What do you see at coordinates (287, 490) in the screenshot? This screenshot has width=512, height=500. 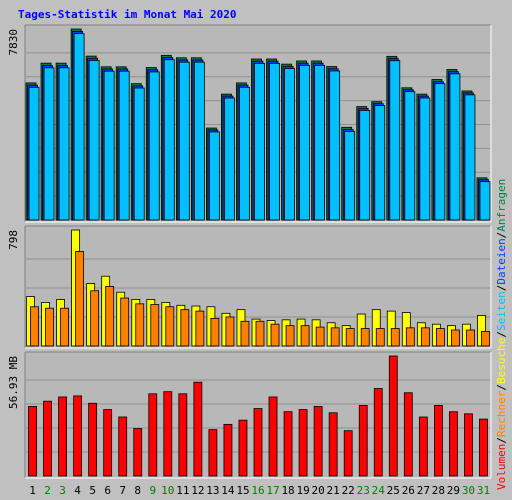 I see `x-label-day-18: 18` at bounding box center [287, 490].